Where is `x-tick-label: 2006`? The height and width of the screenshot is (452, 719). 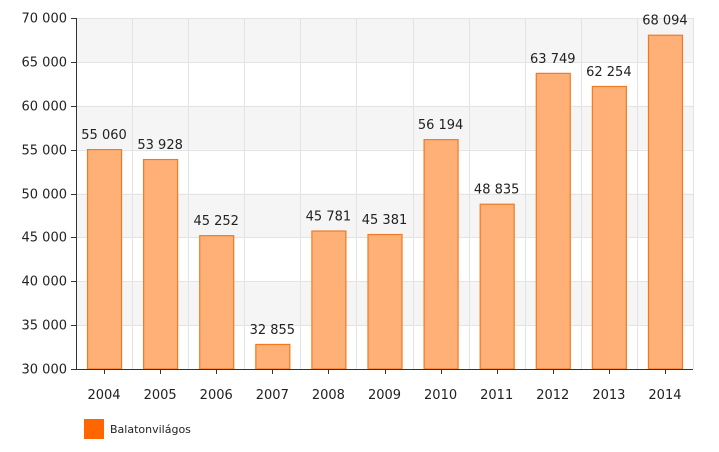
x-tick-label: 2006 is located at coordinates (216, 395).